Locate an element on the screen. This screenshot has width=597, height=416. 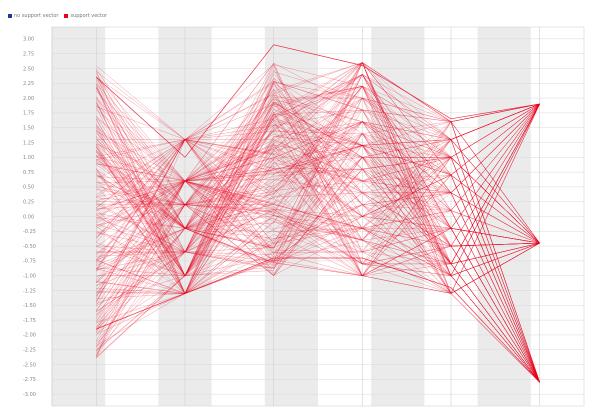
y-tick-label: 0.25 is located at coordinates (28, 202).